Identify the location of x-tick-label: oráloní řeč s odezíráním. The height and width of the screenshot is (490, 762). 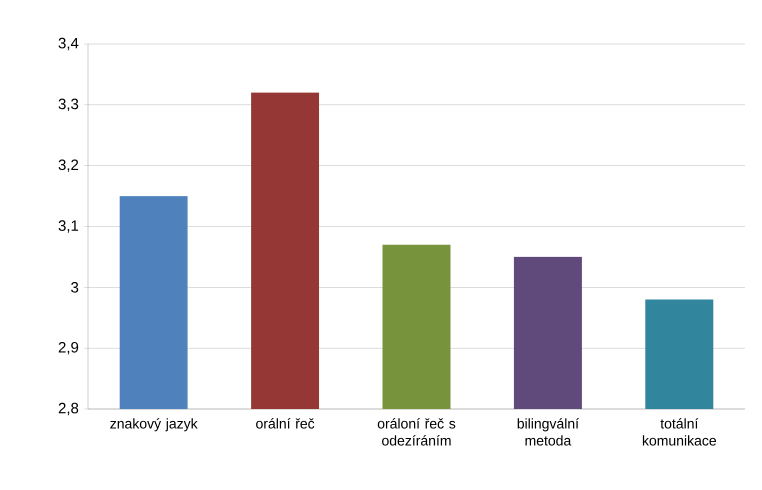
(417, 432).